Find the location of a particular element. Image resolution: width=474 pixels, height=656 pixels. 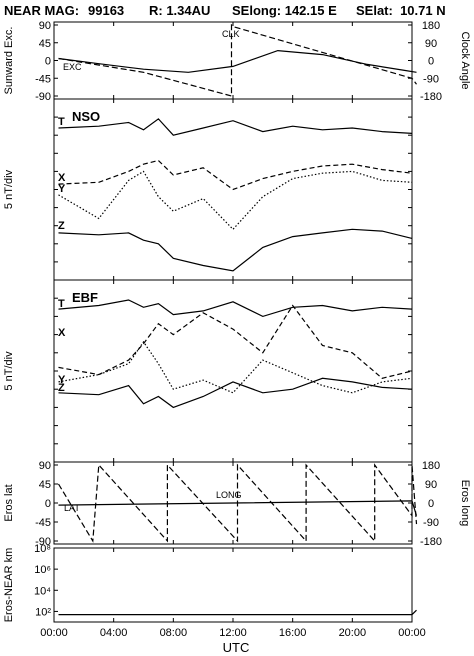

series-exc-exc-clock is located at coordinates (237, 61).